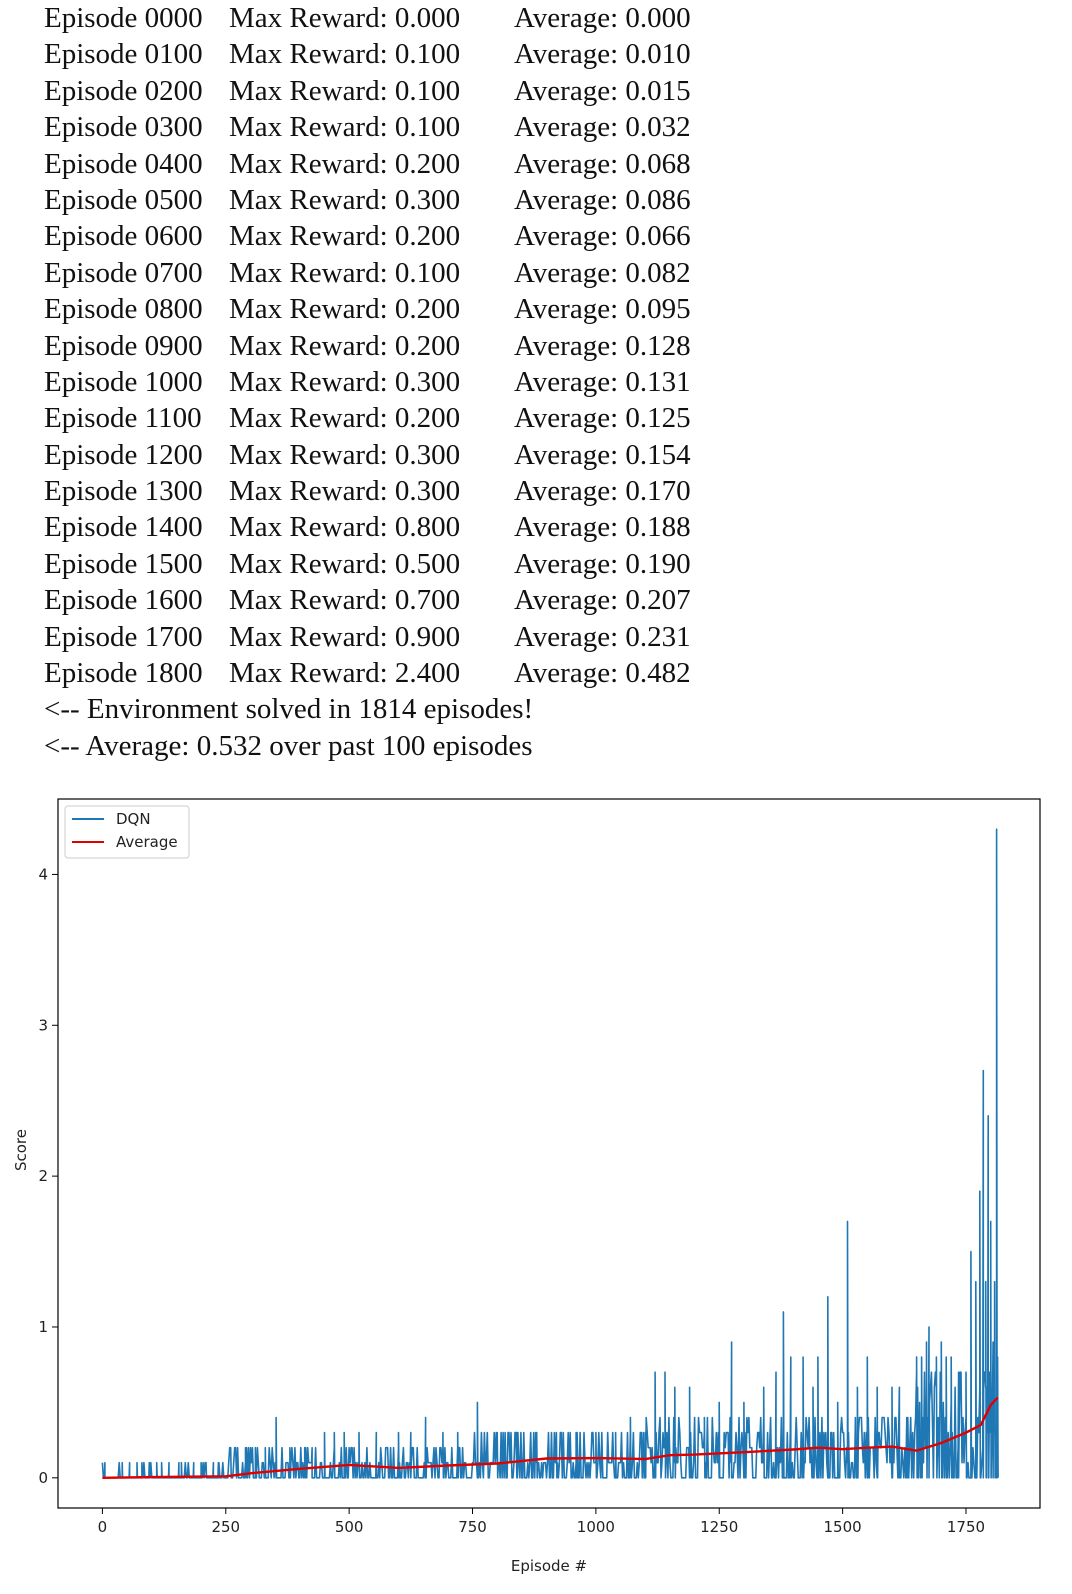 The width and height of the screenshot is (1072, 1594). Describe the element at coordinates (602, 199) in the screenshot. I see `average-label: Average: 0.086` at that location.